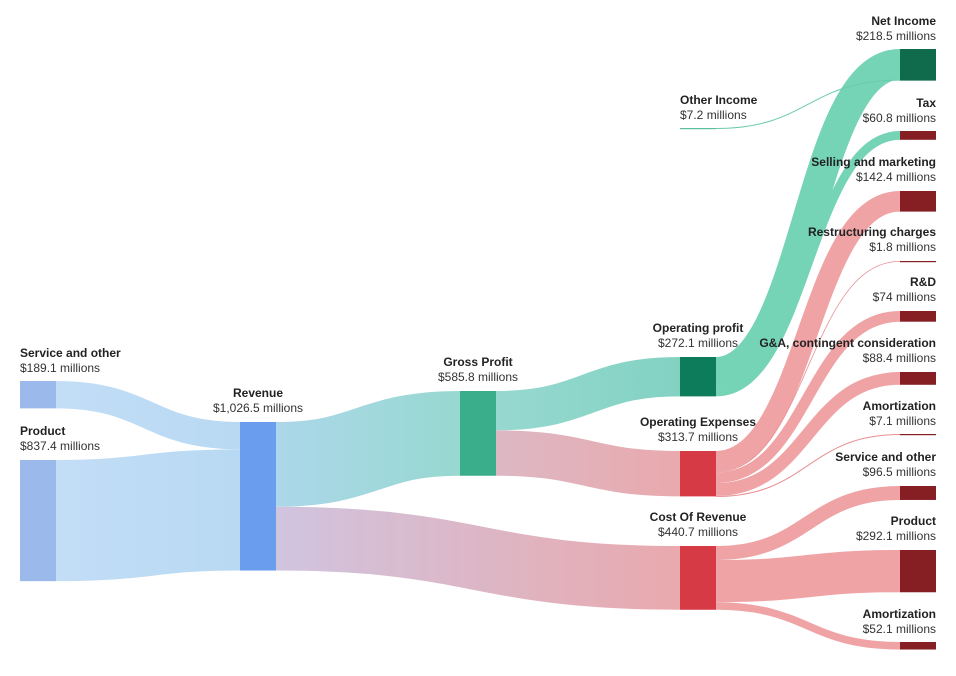  I want to click on label-product_cost-value: $292.1 millions, so click(896, 536).